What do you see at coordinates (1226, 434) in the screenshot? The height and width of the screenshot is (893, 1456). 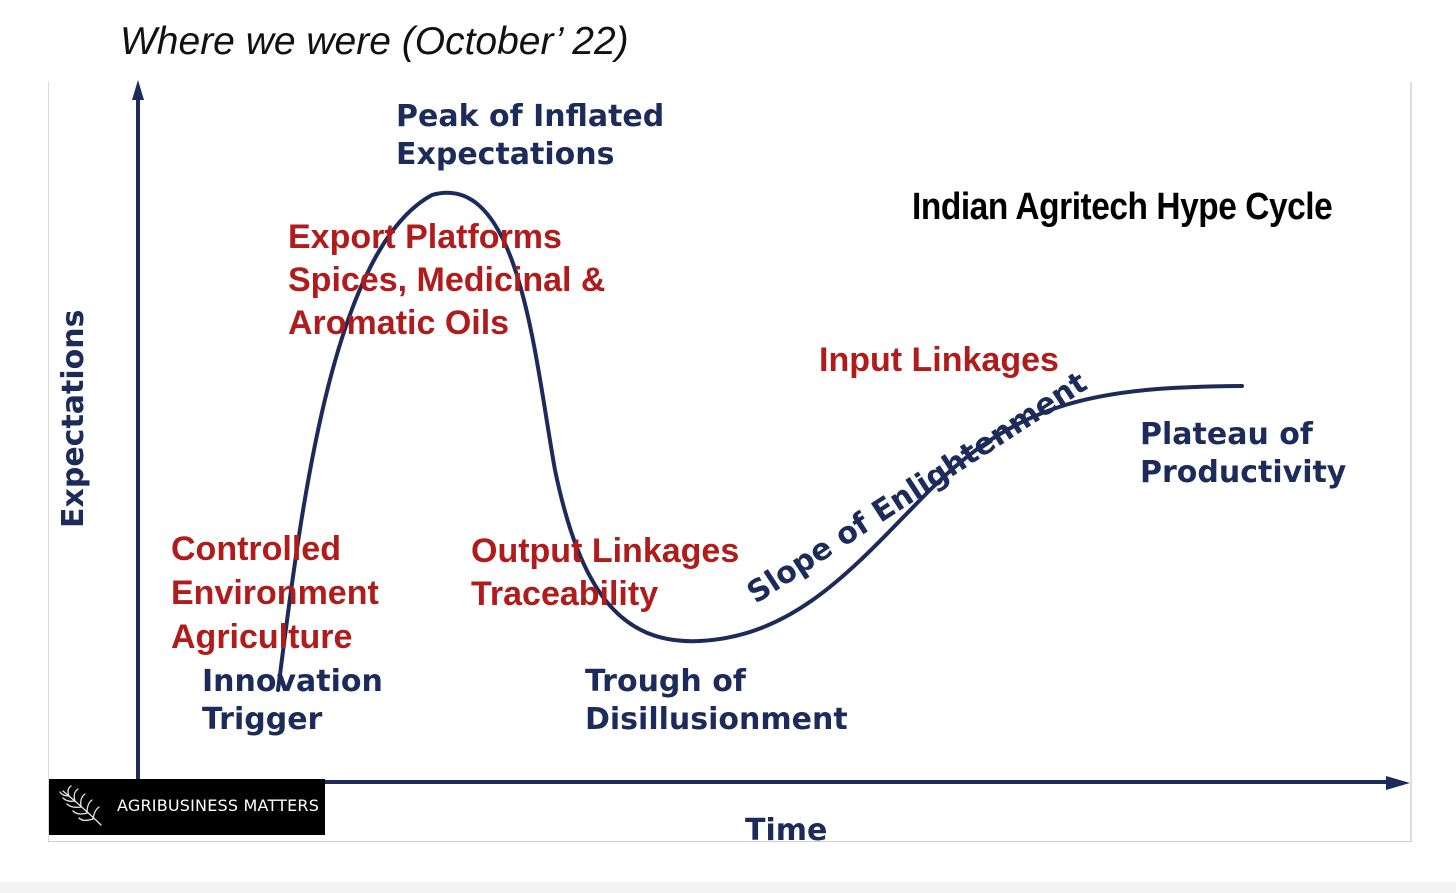 I see `phase-plateau-line-1: Plateau of` at bounding box center [1226, 434].